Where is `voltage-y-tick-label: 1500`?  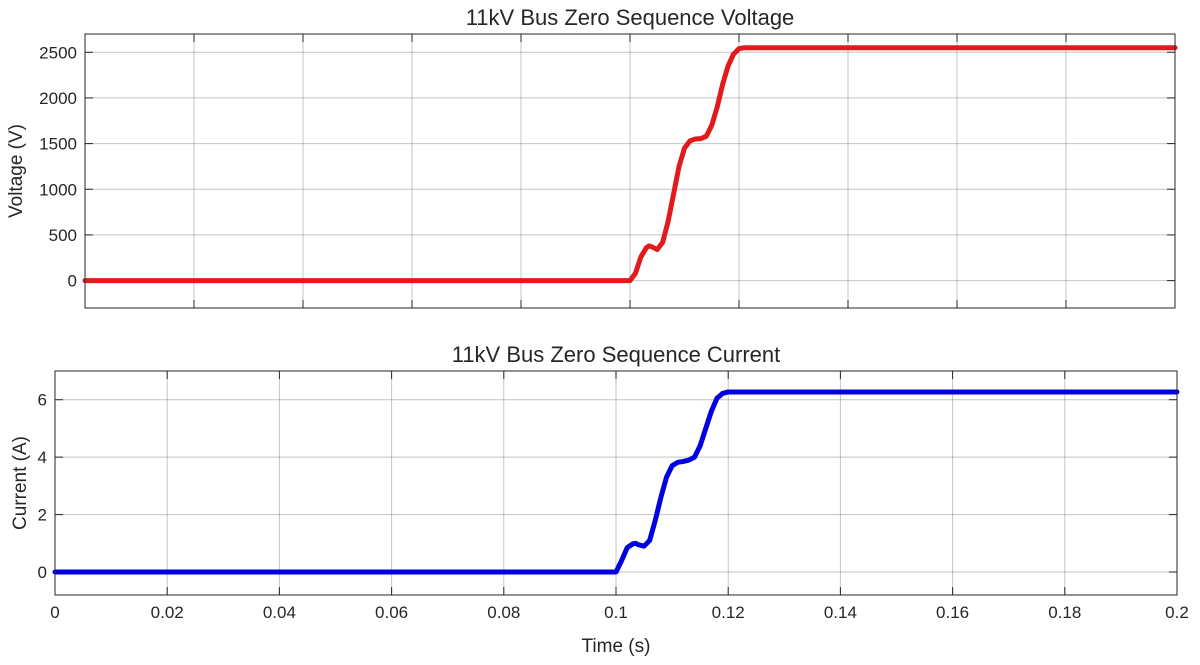 voltage-y-tick-label: 1500 is located at coordinates (58, 144).